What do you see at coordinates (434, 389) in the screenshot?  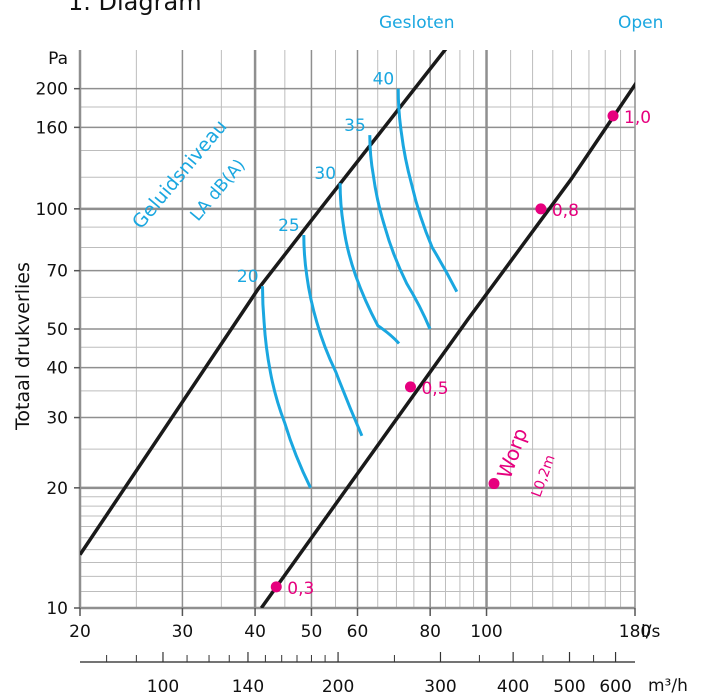 I see `throw-label: 0,5` at bounding box center [434, 389].